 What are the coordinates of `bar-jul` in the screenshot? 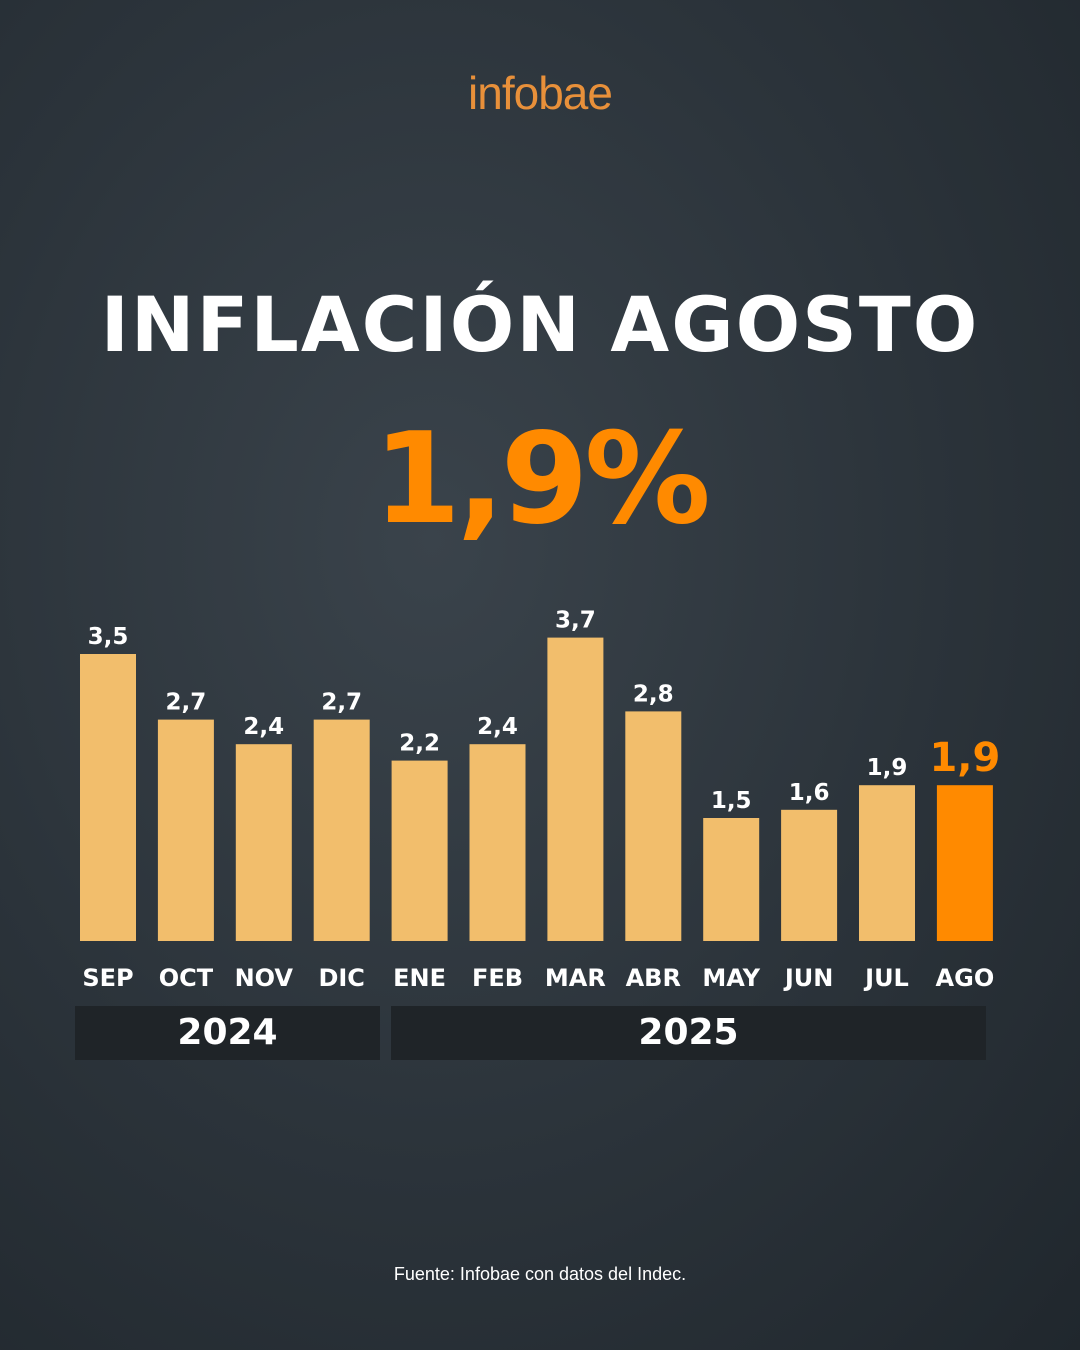 It's located at (887, 863).